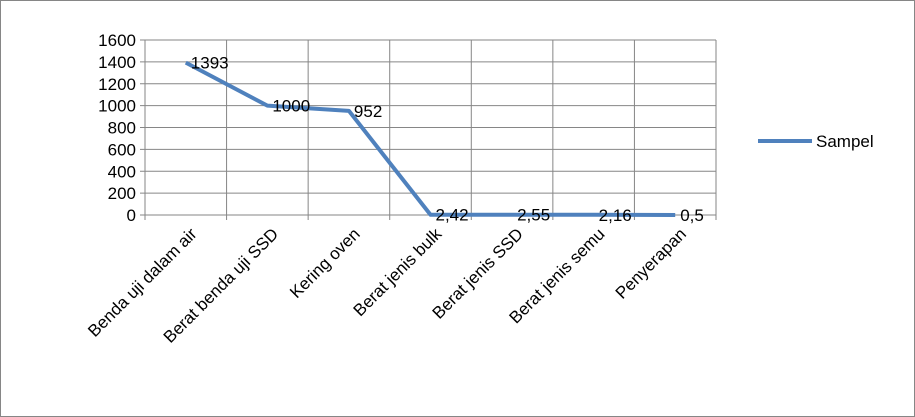  I want to click on data-label: 1000, so click(291, 106).